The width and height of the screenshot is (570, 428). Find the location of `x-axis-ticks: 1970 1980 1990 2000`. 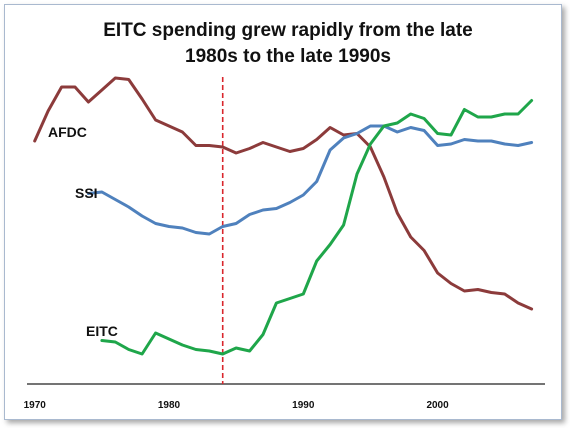

x-axis-ticks: 1970 1980 1990 2000 is located at coordinates (237, 405).